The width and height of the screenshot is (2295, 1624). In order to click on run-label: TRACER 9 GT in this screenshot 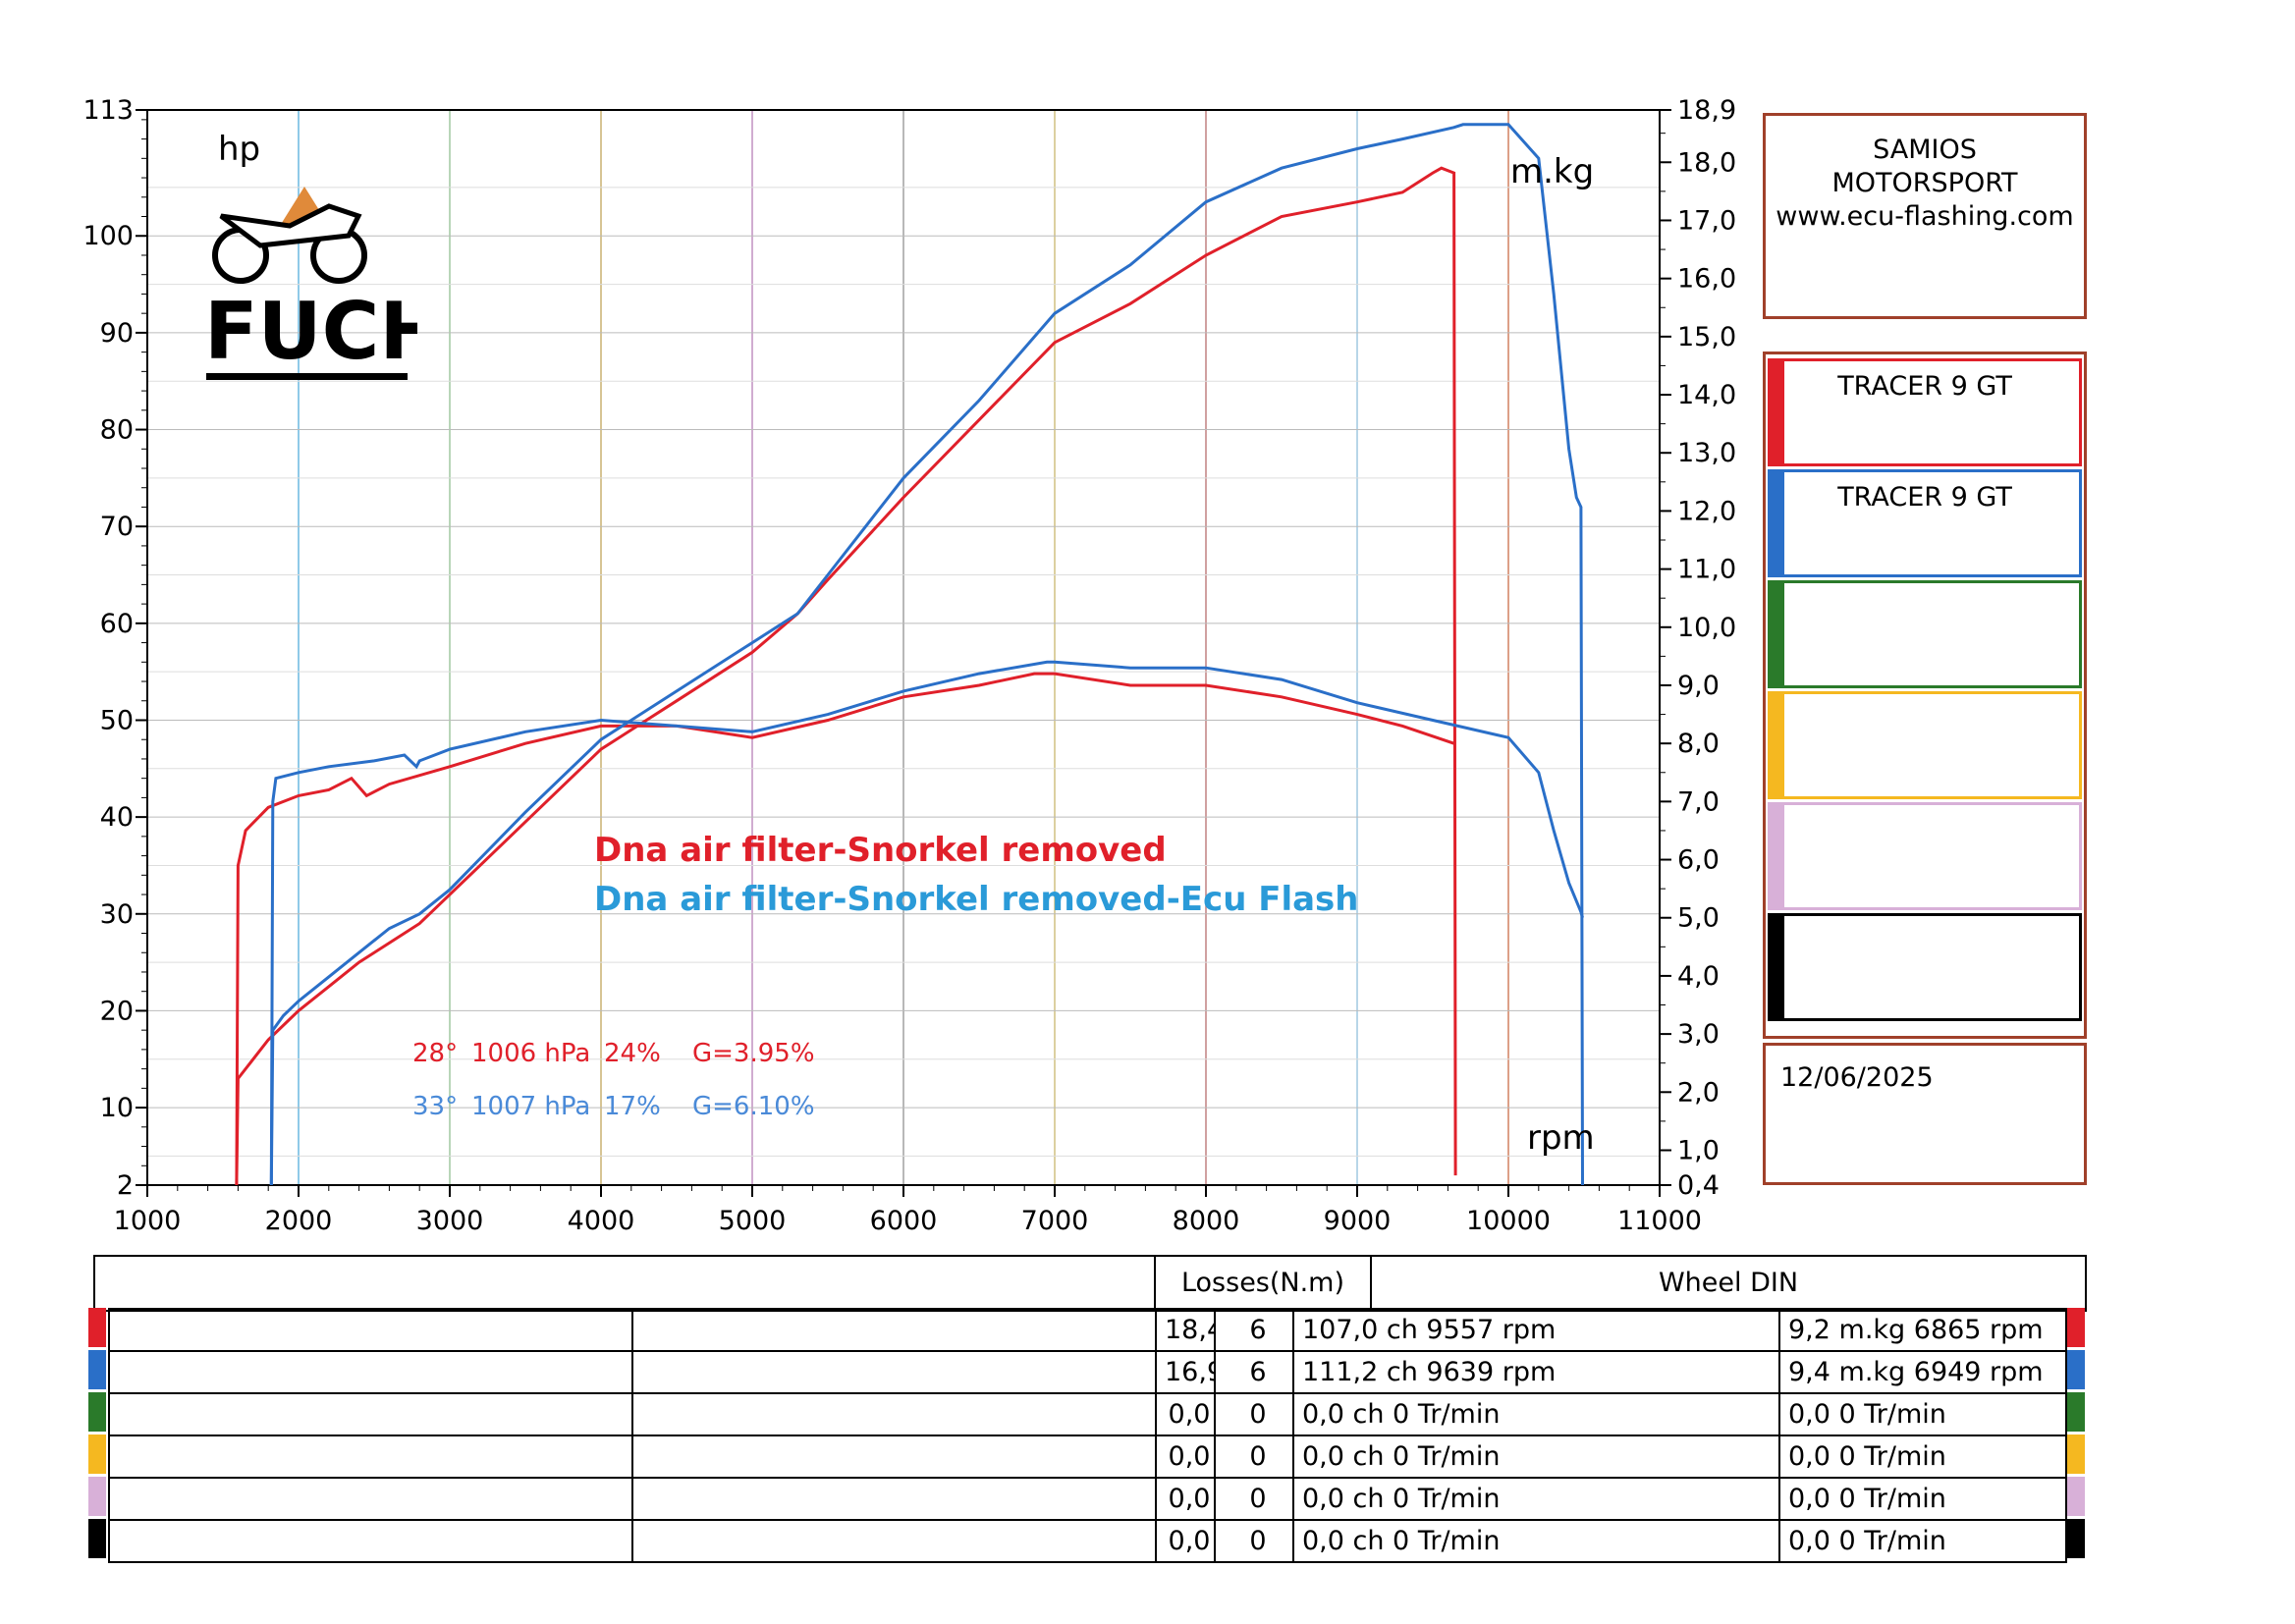, I will do `click(1924, 386)`.